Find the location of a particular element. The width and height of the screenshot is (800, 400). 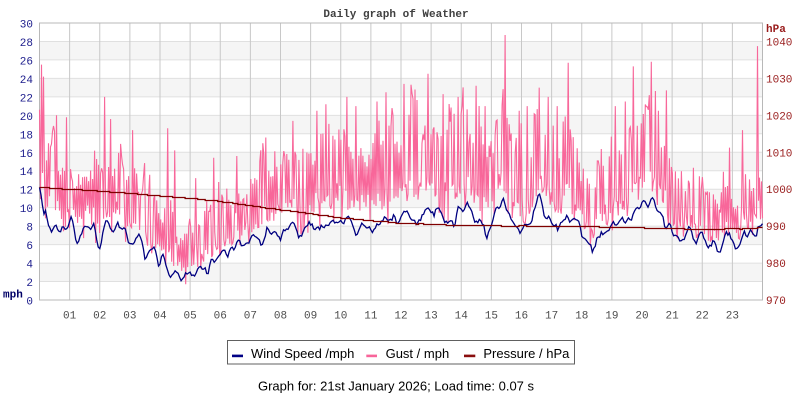

svg-text: 21 is located at coordinates (673, 317).